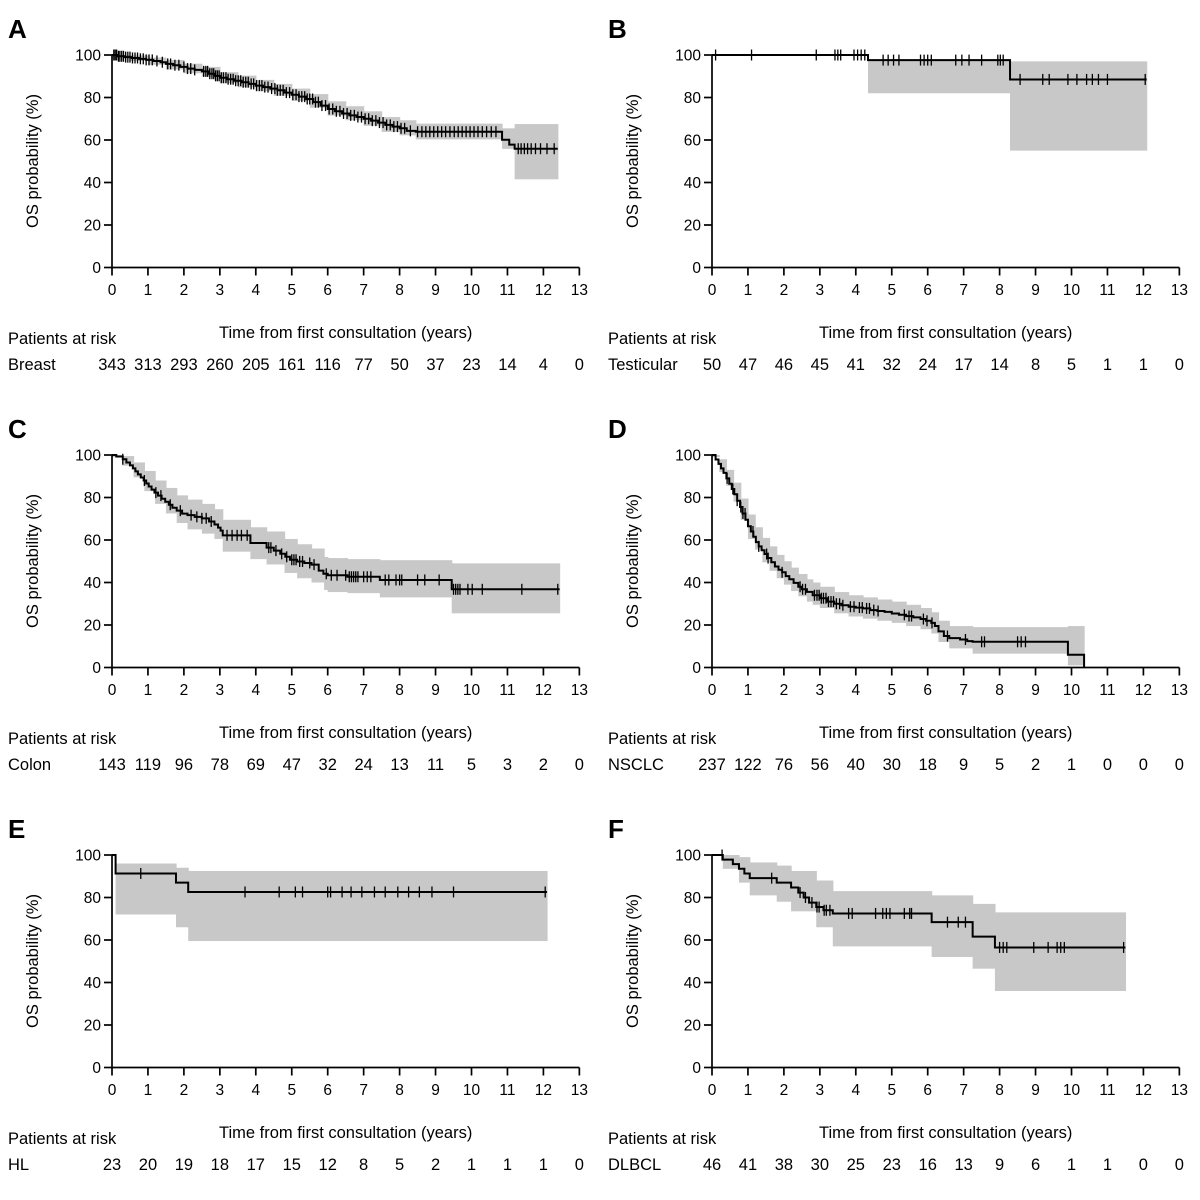  I want to click on x-tick-label: 1, so click(748, 690).